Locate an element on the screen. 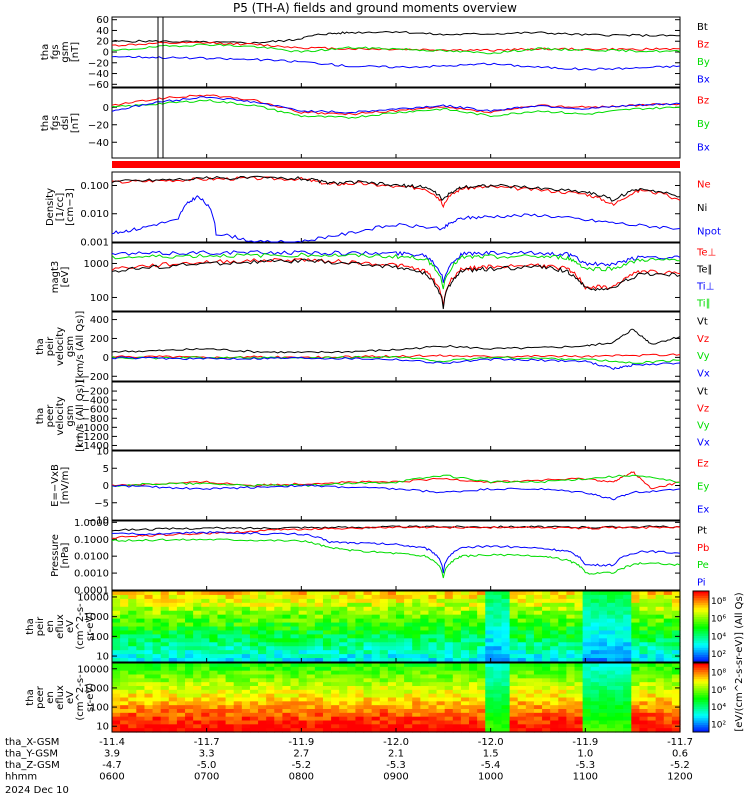 The image size is (750, 800). y-axis-label-line: Pressure is located at coordinates (55, 555).